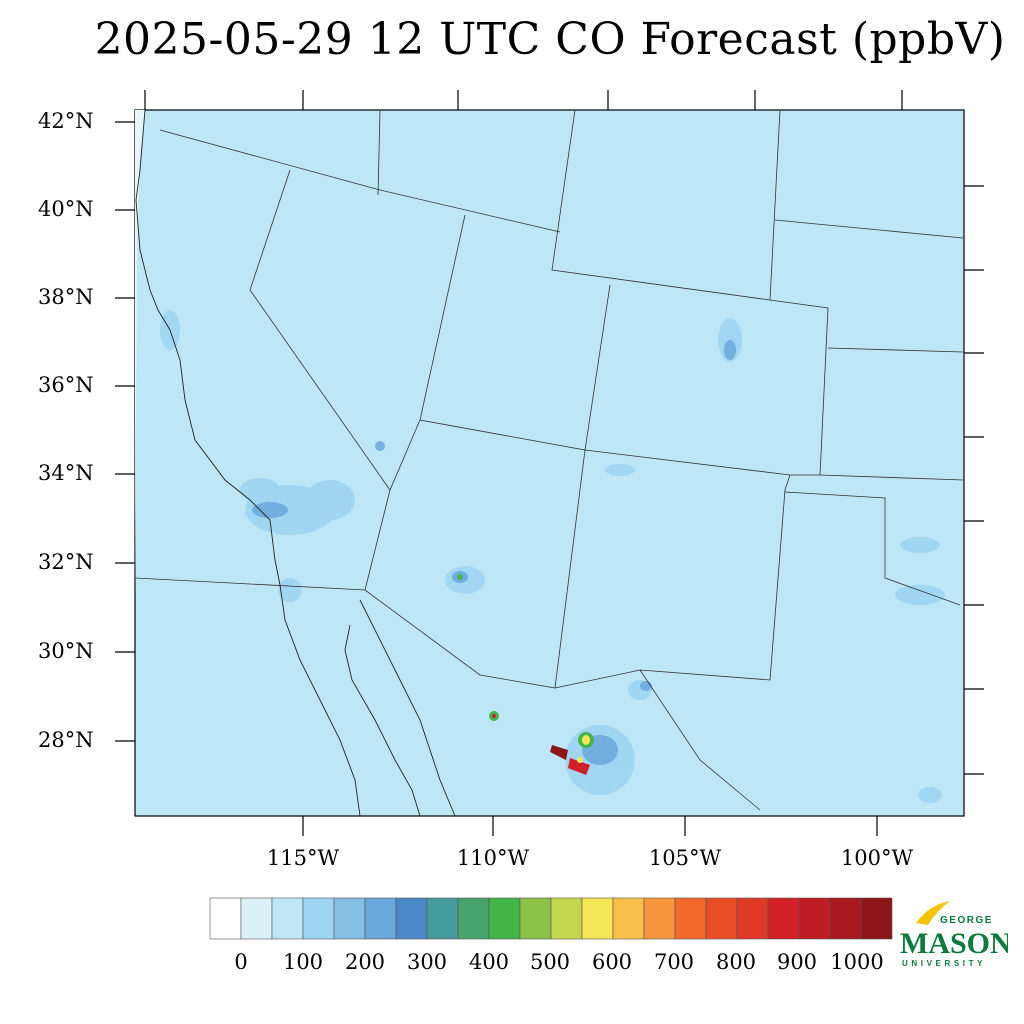 The width and height of the screenshot is (1024, 1024). Describe the element at coordinates (612, 962) in the screenshot. I see `colorbar-label-600: 600` at that location.